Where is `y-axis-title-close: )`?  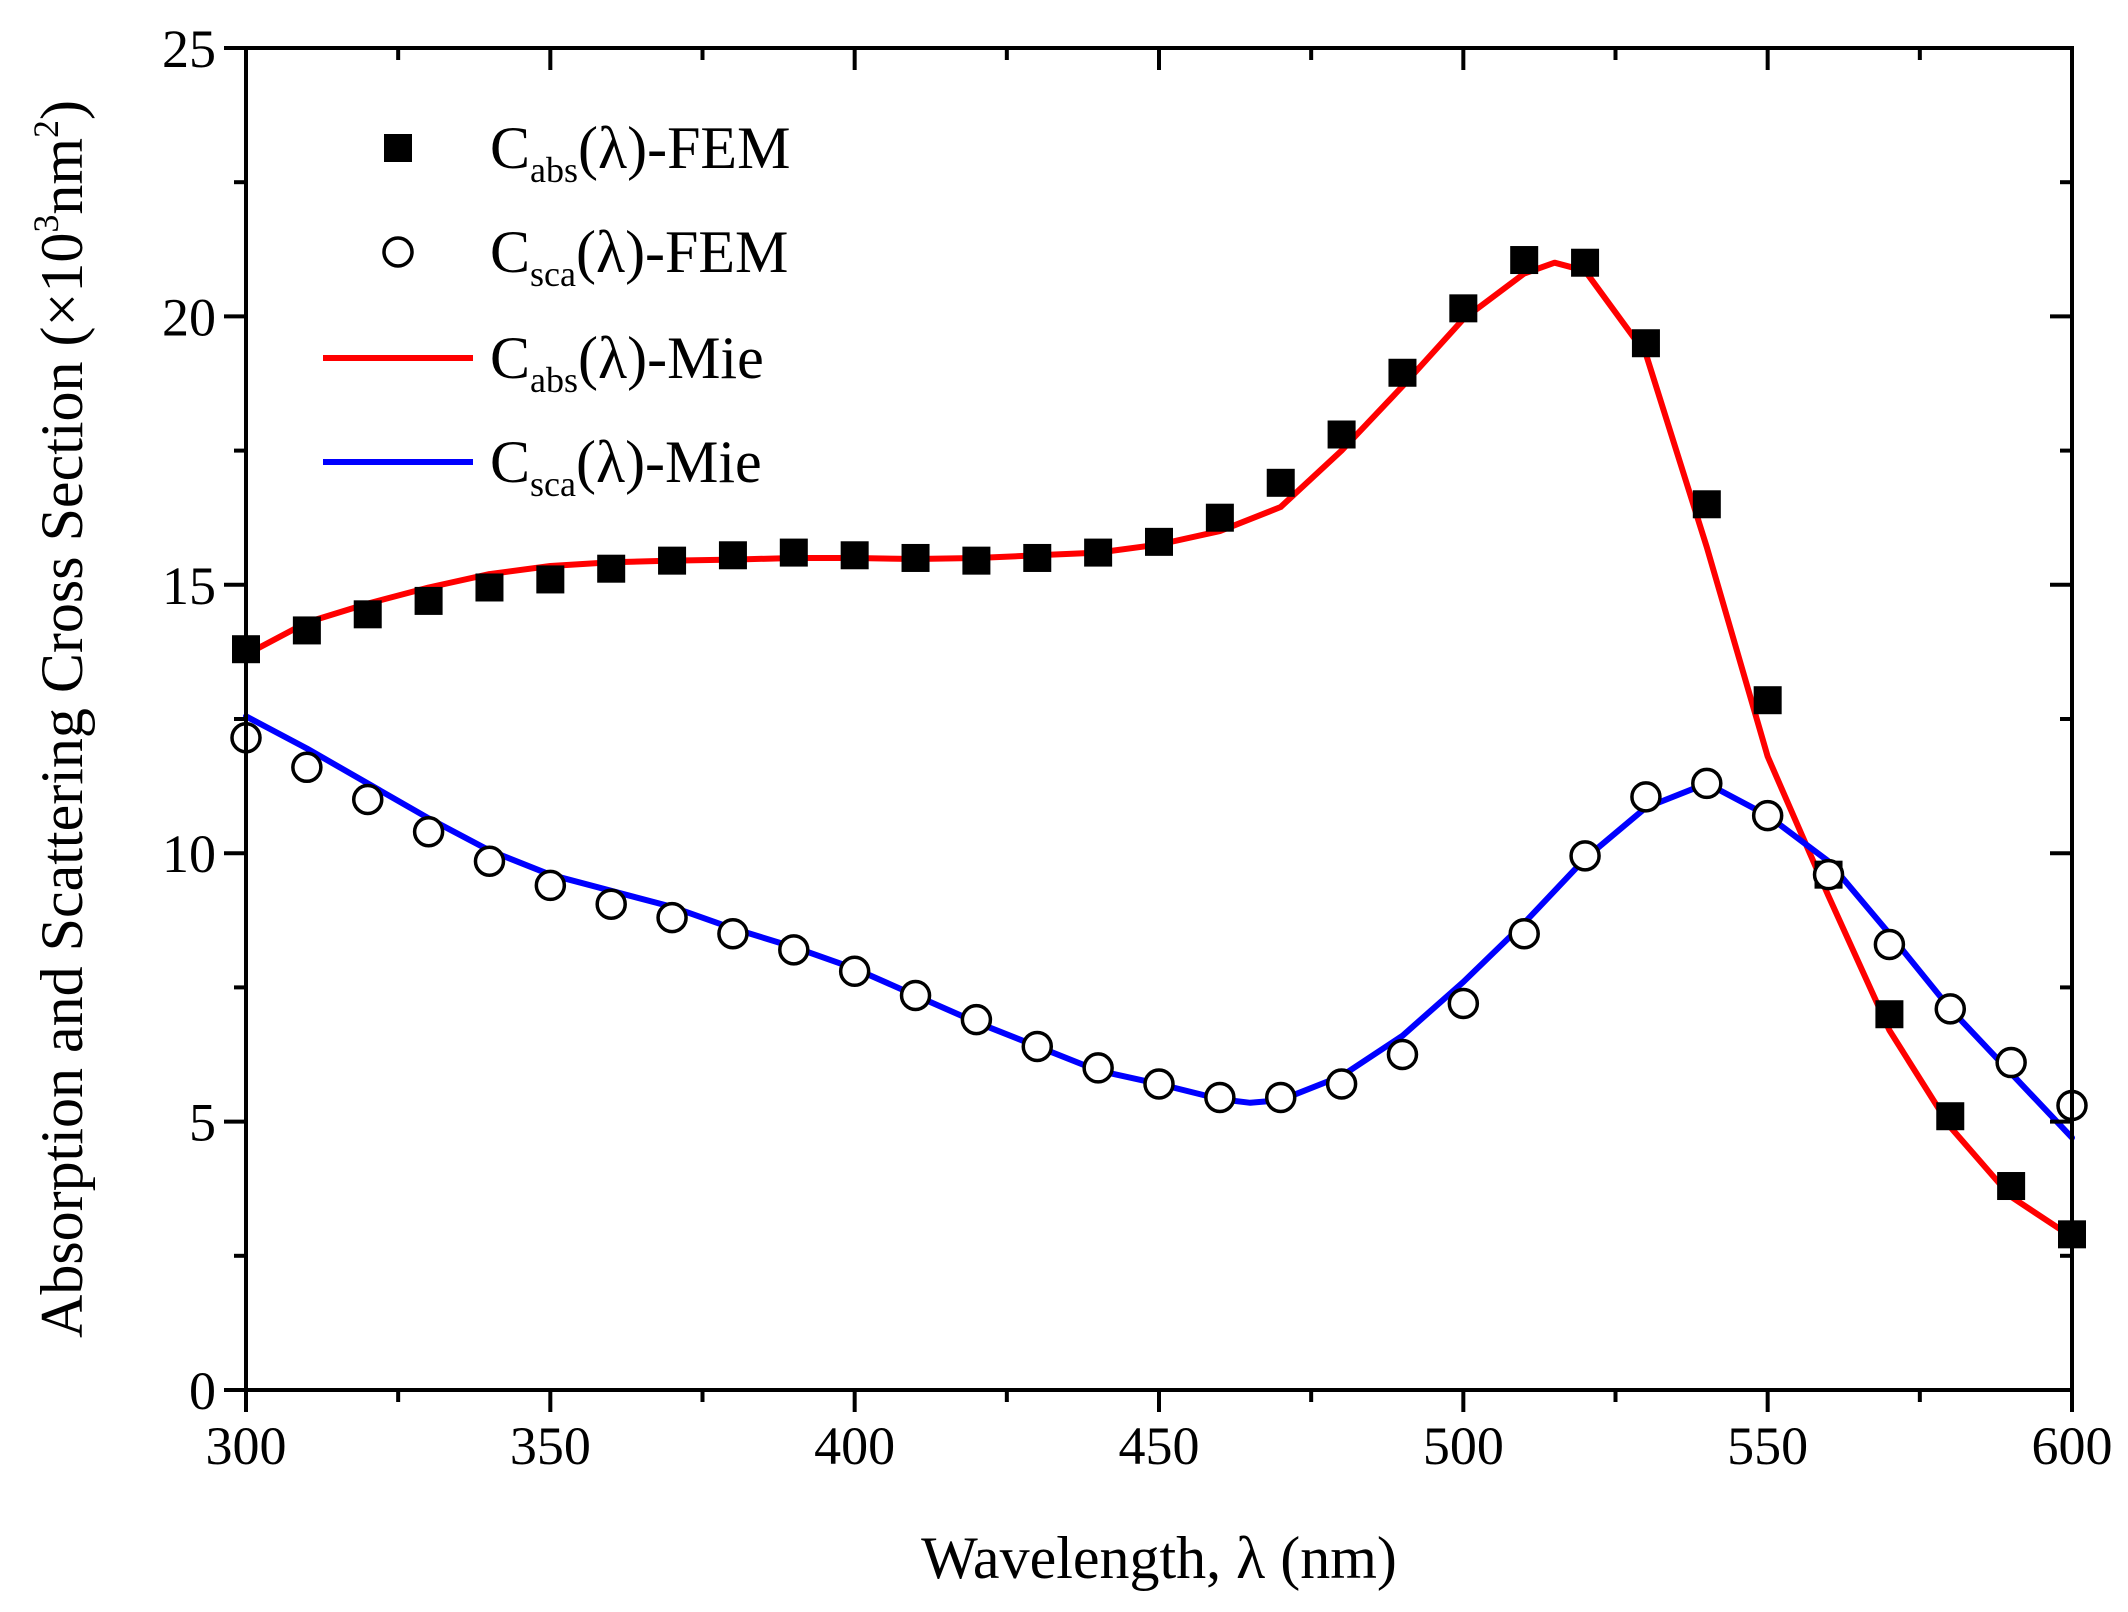 y-axis-title-close: ) is located at coordinates (62, 110).